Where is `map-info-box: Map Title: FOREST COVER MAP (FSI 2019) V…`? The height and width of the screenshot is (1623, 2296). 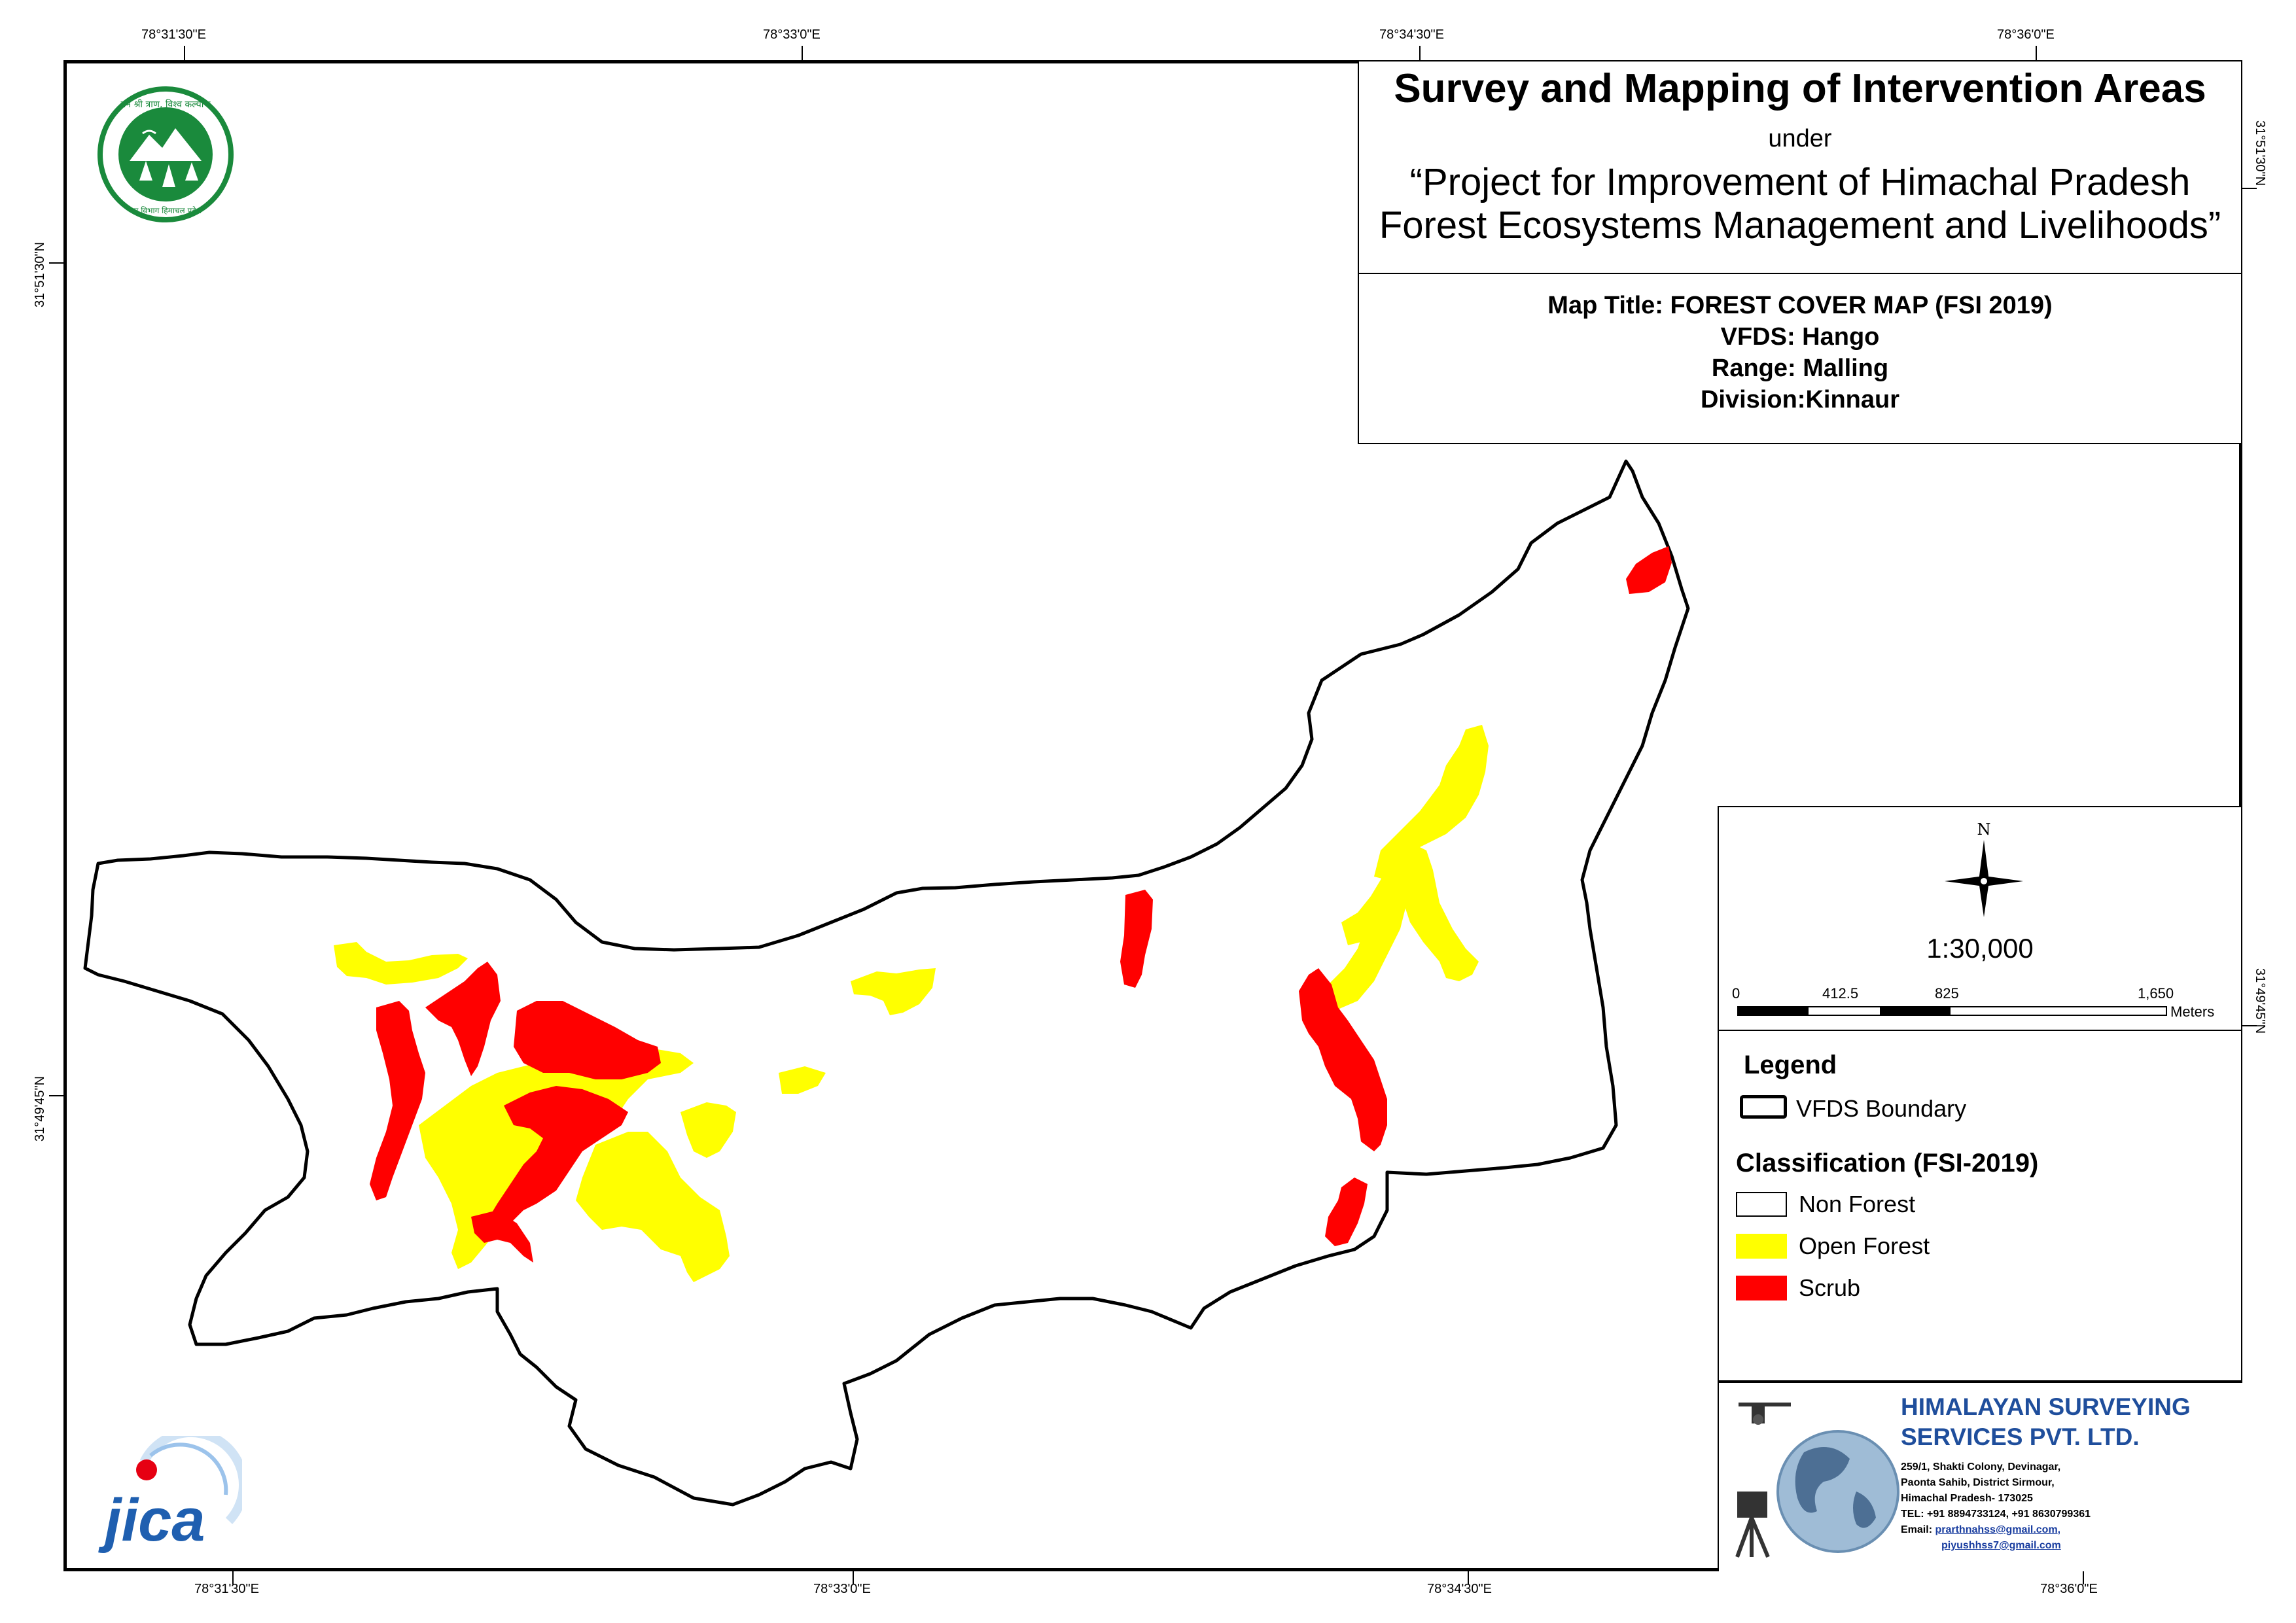
map-info-box: Map Title: FOREST COVER MAP (FSI 2019) V… is located at coordinates (1800, 359).